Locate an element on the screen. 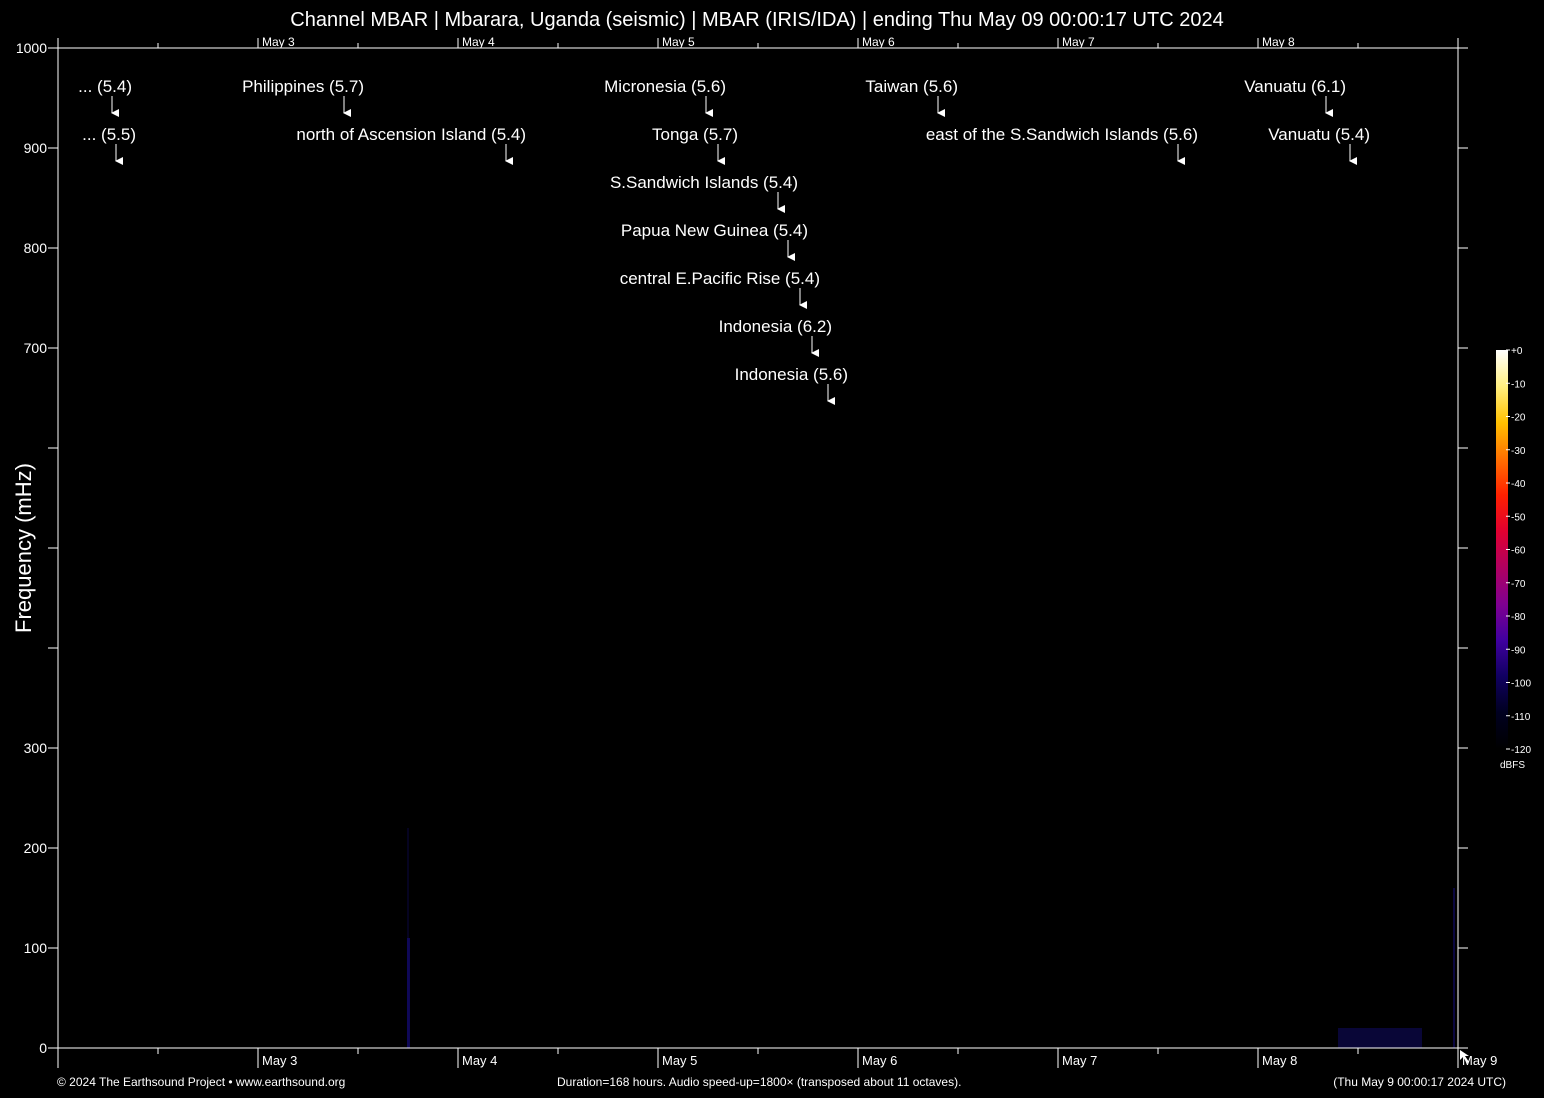 This screenshot has width=1544, height=1098. x-tick-label: May 4 is located at coordinates (479, 1060).